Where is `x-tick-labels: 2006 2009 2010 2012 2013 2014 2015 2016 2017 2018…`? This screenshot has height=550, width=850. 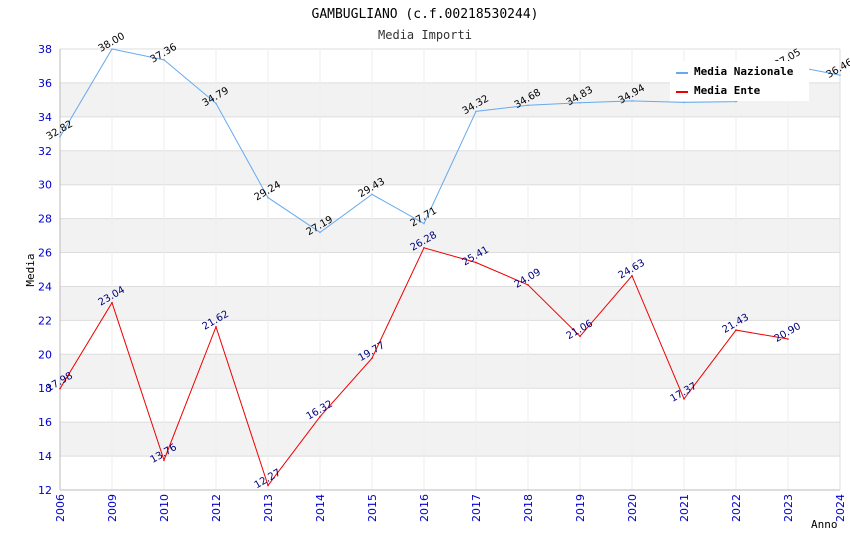
x-tick-labels: 2006 2009 2010 2012 2013 2014 2015 2016 2017 2018… is located at coordinates (450, 508).